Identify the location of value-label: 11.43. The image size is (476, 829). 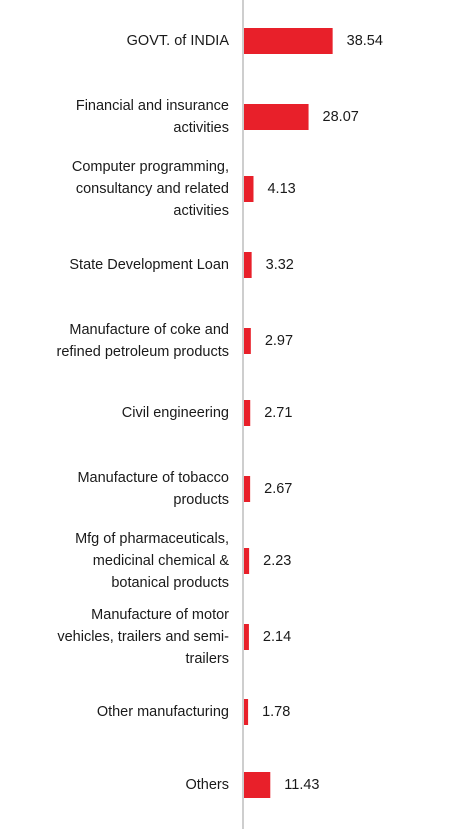
(301, 785).